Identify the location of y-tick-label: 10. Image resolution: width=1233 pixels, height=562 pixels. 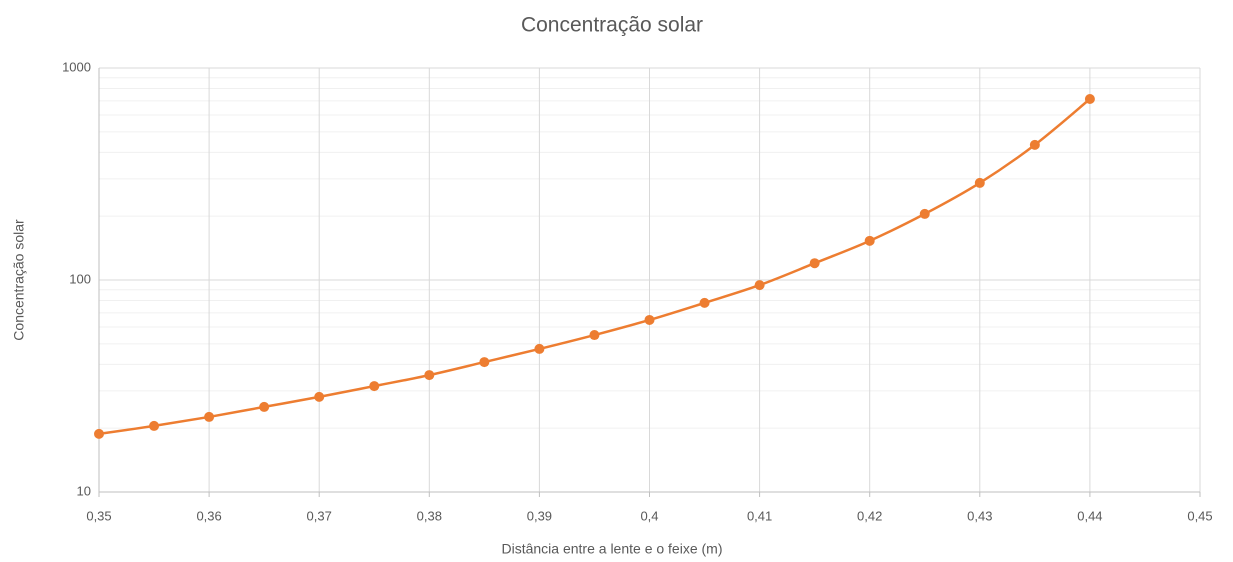
(84, 490).